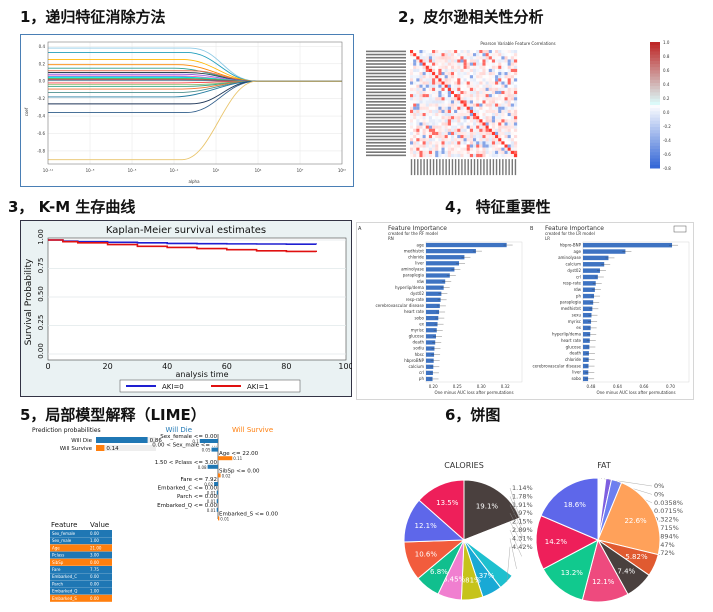  Describe the element at coordinates (113, 415) in the screenshot. I see `heading-lime: 5，局部模型解释（LIME）` at that location.